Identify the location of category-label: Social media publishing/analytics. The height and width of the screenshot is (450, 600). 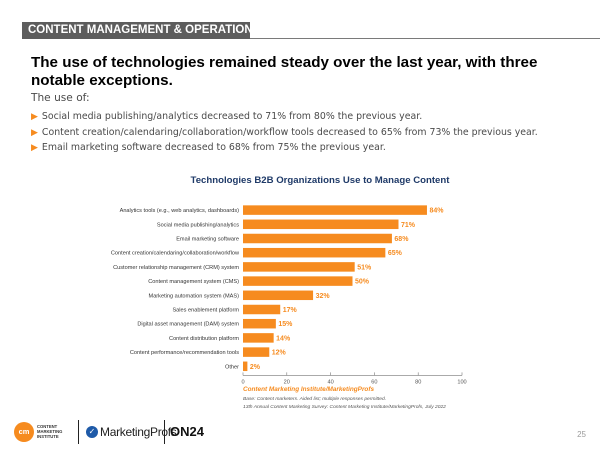
(198, 225).